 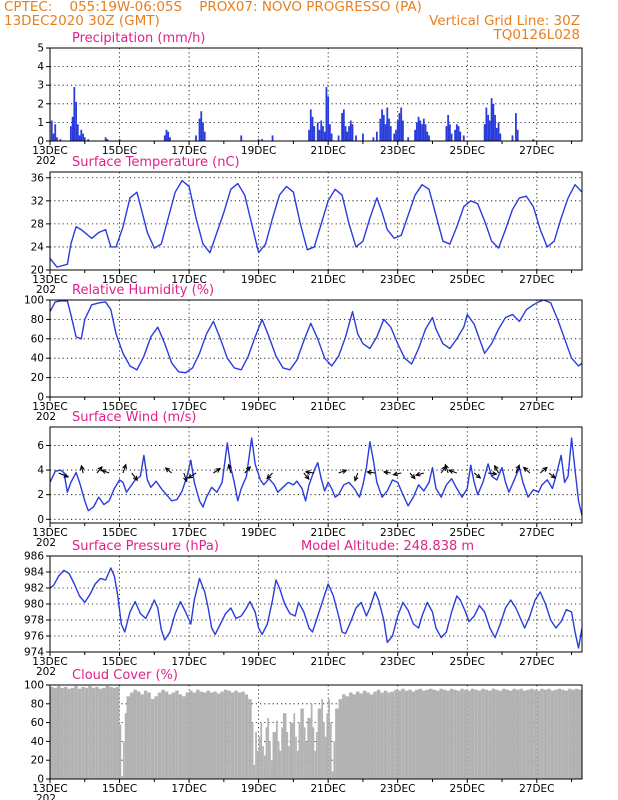 I want to click on plot-area, so click(x=316, y=608).